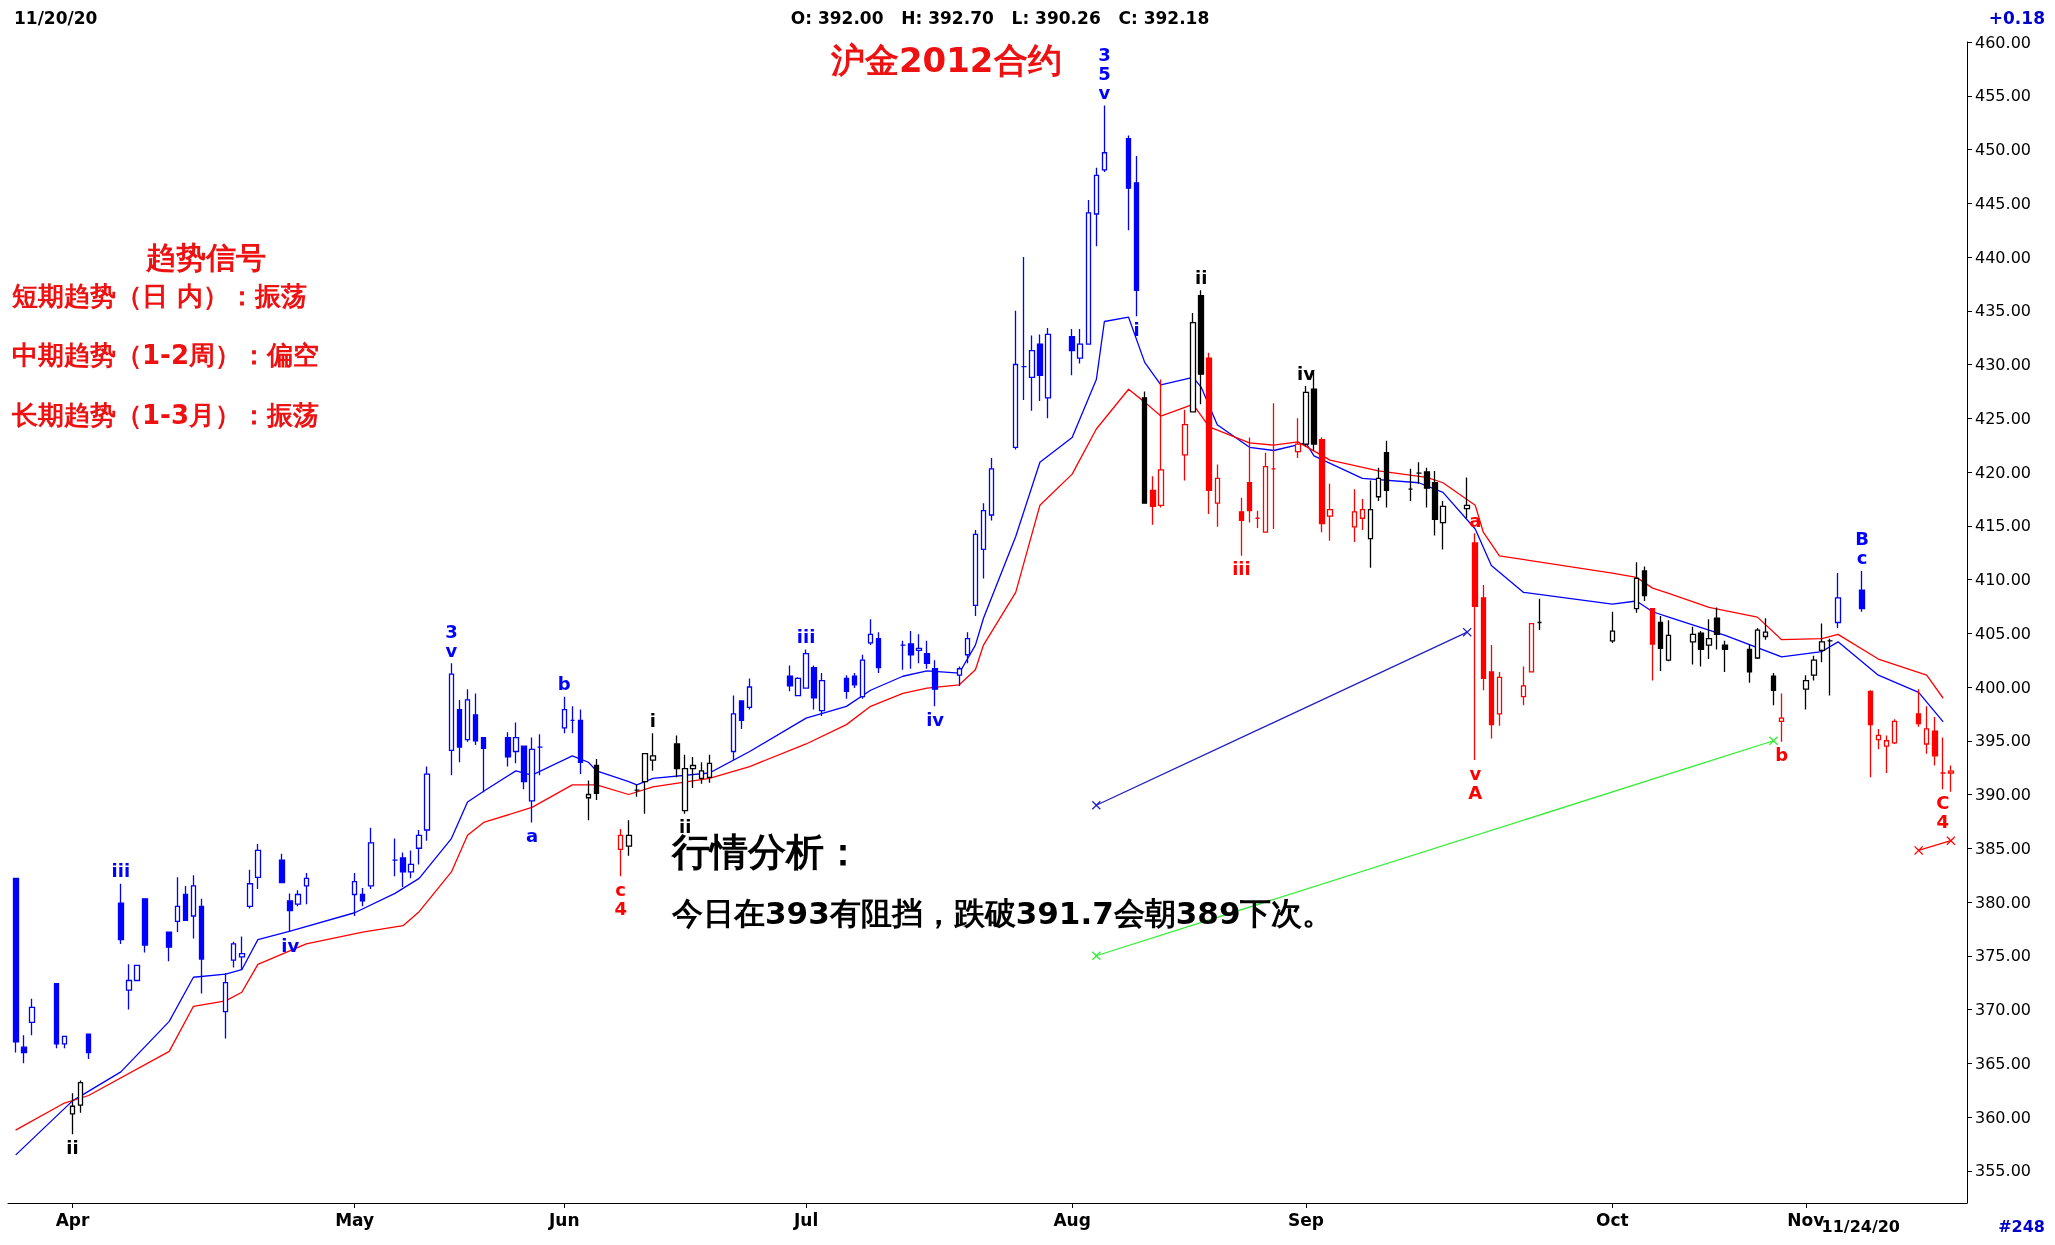 This screenshot has height=1245, width=2055. I want to click on x-tick-label: Jul, so click(805, 1219).